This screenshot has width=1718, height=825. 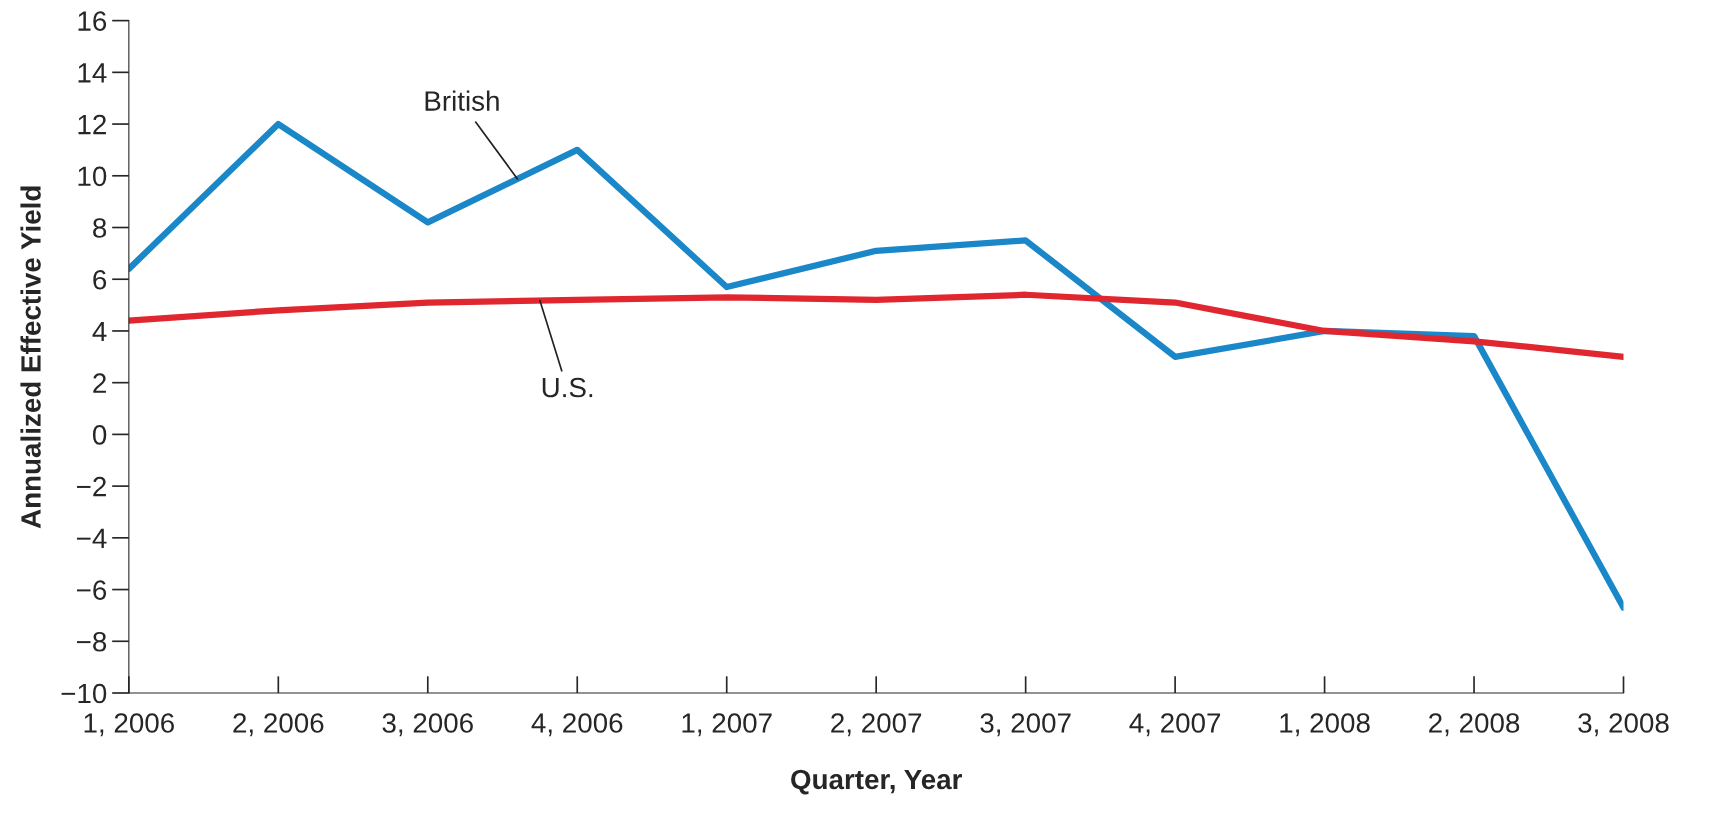 I want to click on y-tick-label: 14, so click(x=92, y=73).